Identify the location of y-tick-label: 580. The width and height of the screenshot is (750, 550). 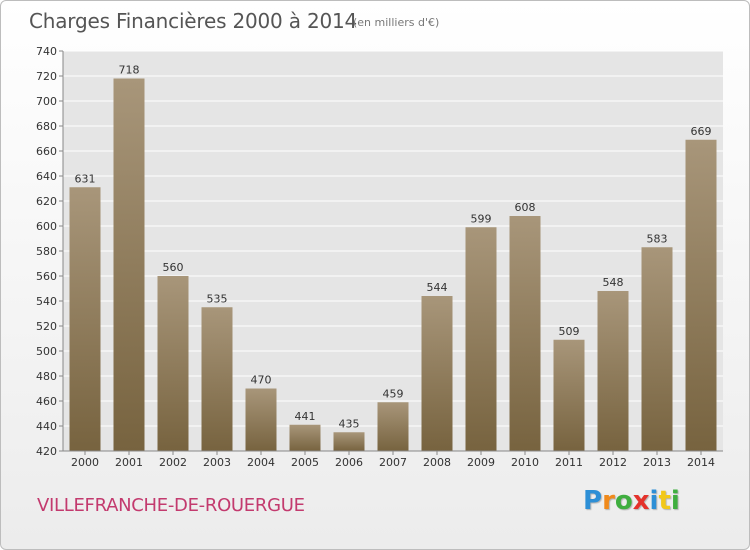
(46, 251).